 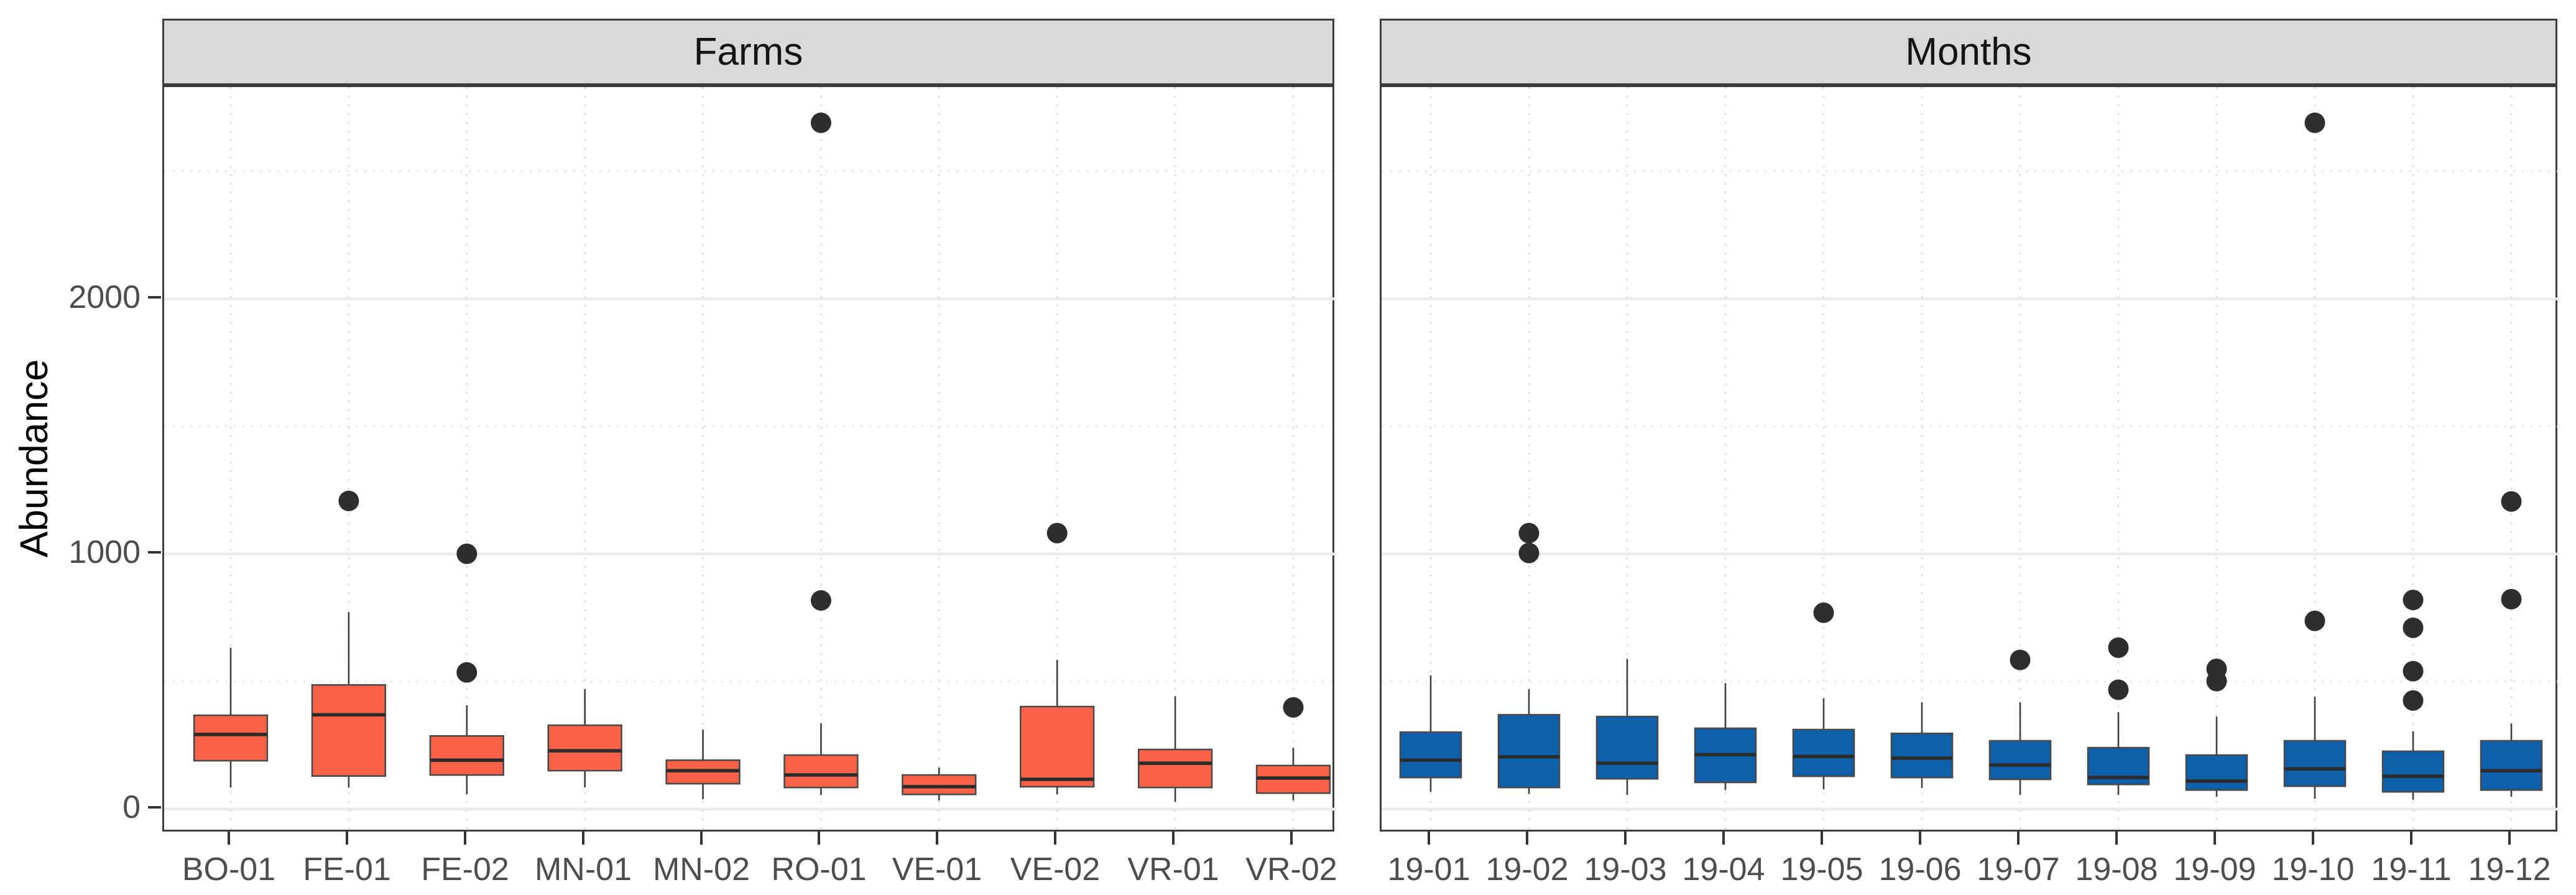 What do you see at coordinates (2411, 869) in the screenshot?
I see `x-tick-label-19-11: 19-11` at bounding box center [2411, 869].